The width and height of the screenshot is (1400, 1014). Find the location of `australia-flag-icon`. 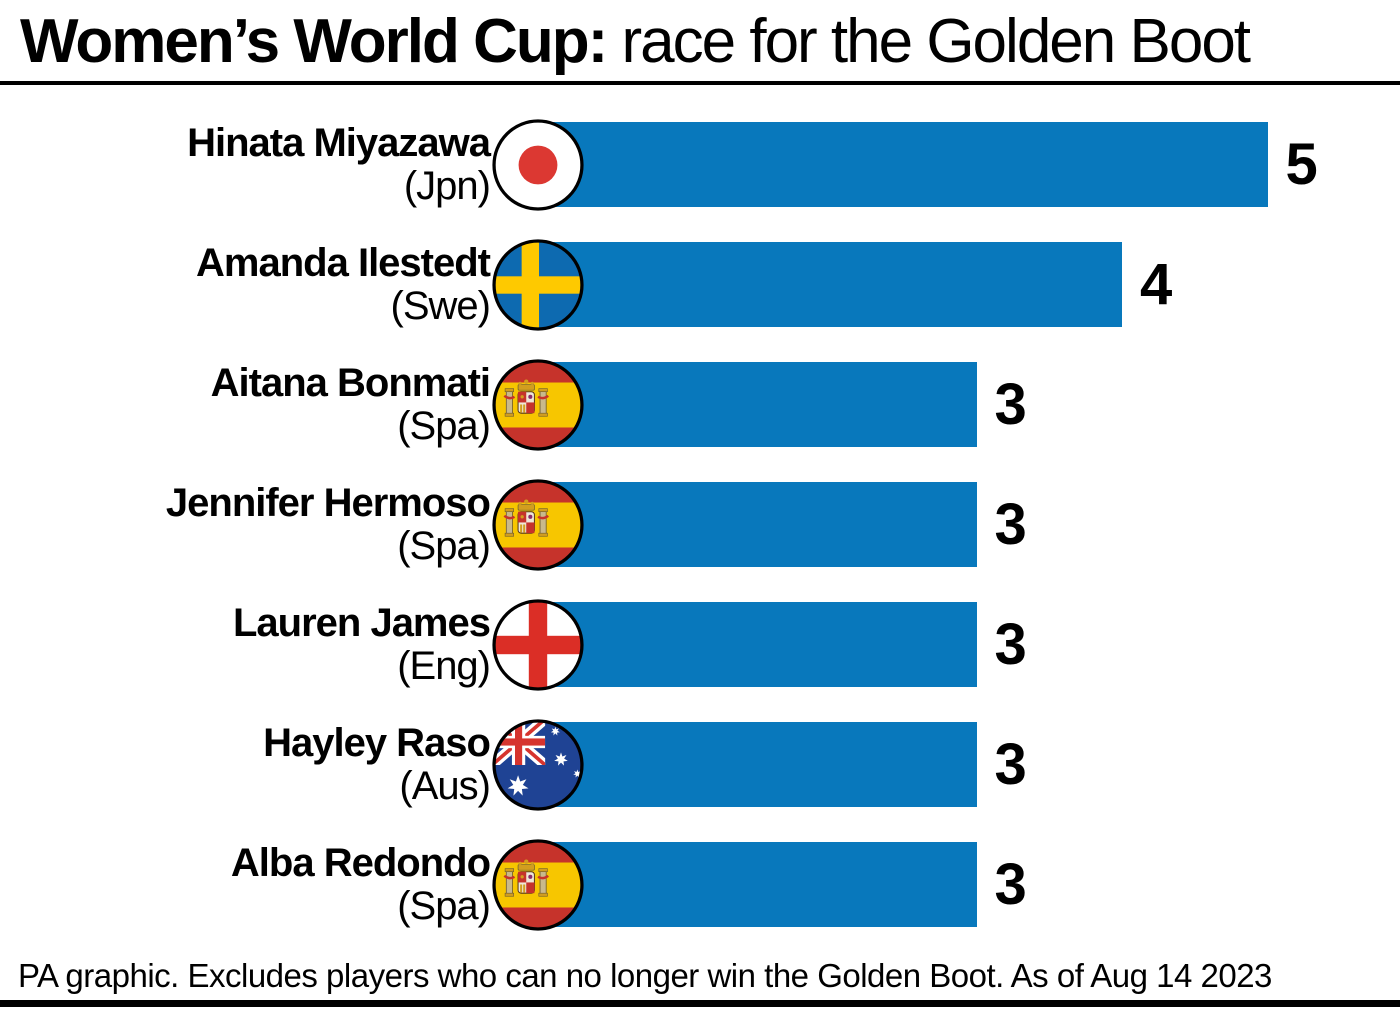

australia-flag-icon is located at coordinates (538, 765).